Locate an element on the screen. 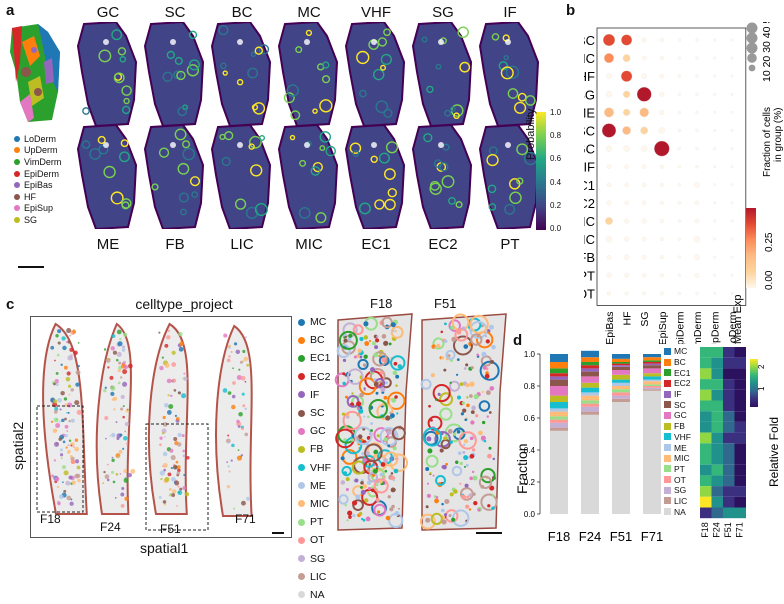 This screenshot has width=784, height=604. size-legend-values: 10 20 30 40 50 is located at coordinates (767, 52).